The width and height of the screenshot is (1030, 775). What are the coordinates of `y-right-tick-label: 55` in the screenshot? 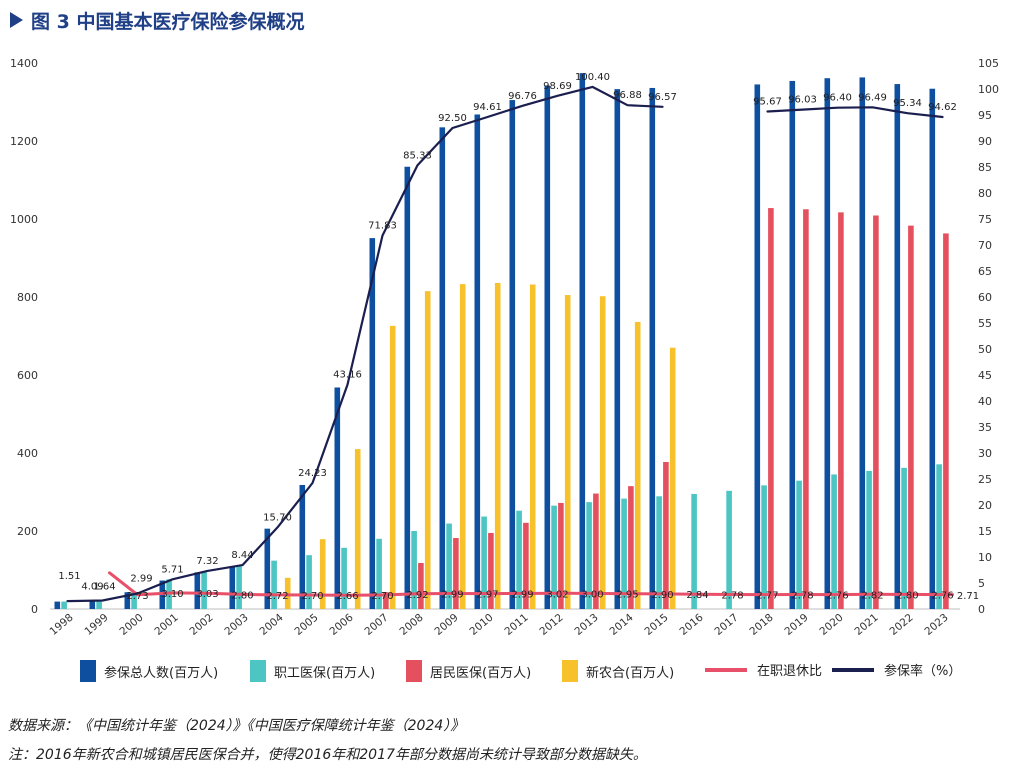 It's located at (985, 323).